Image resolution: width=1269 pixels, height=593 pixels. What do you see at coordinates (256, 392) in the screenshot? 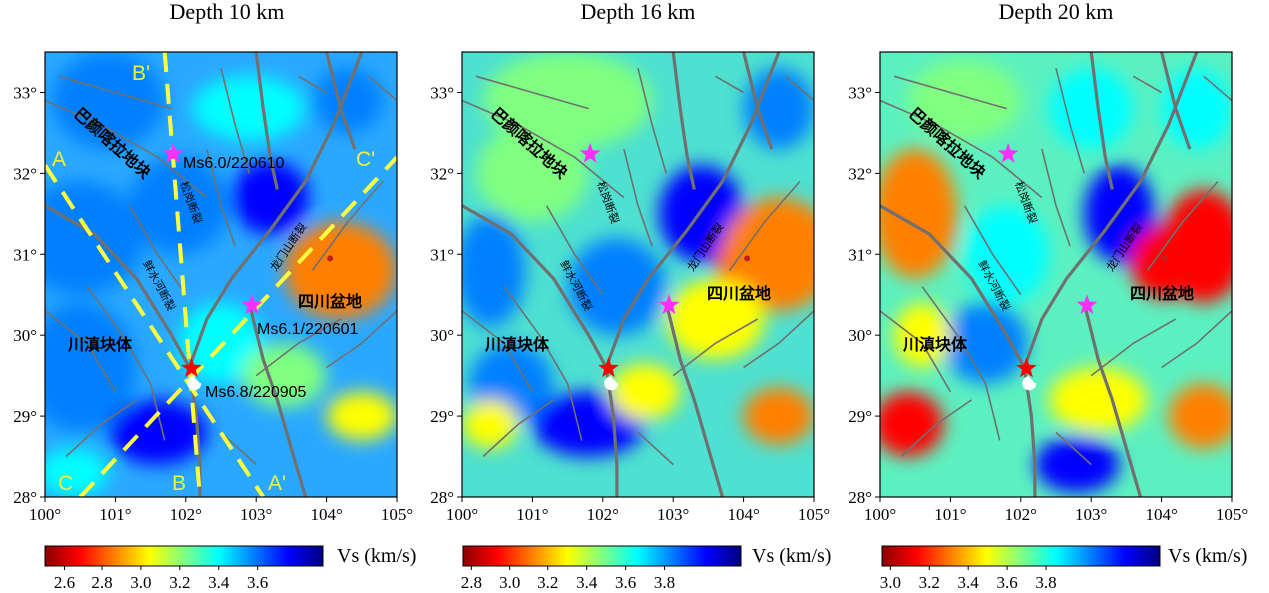
I see `eq-label-220905: Ms6.8/220905` at bounding box center [256, 392].